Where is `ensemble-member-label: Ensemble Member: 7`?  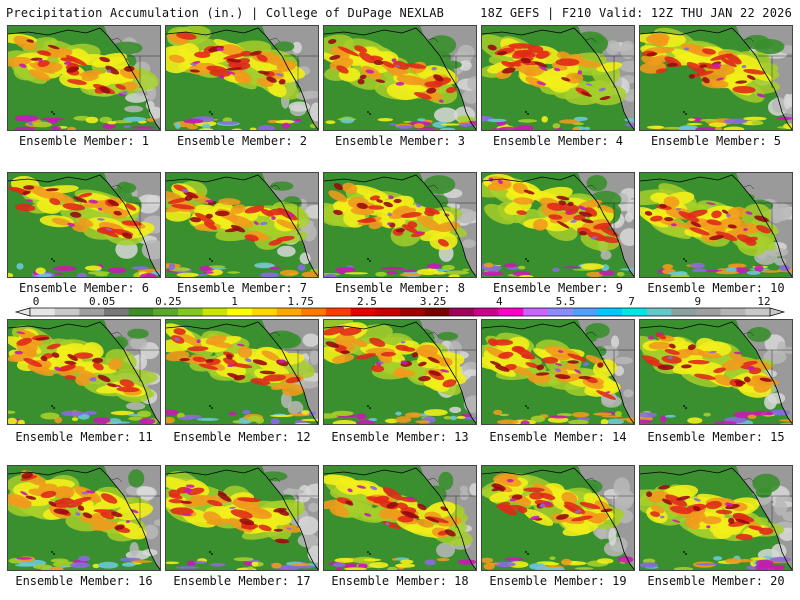 ensemble-member-label: Ensemble Member: 7 is located at coordinates (242, 288).